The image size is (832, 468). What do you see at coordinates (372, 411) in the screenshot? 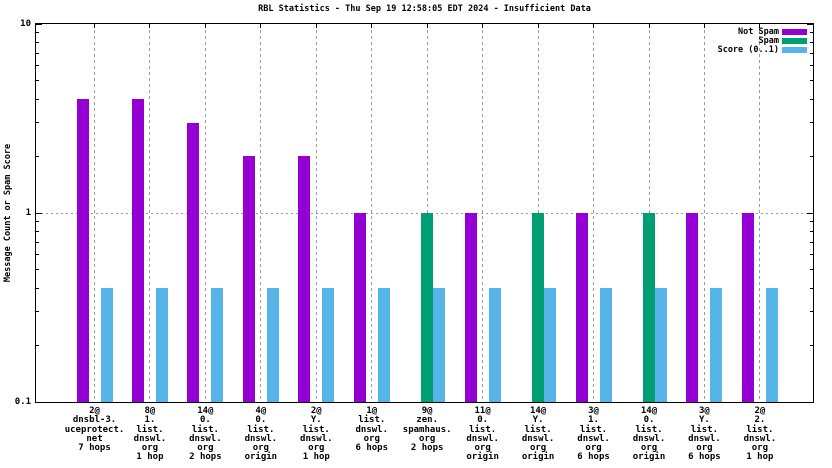
I see `x-category-label-line: 1@` at bounding box center [372, 411].